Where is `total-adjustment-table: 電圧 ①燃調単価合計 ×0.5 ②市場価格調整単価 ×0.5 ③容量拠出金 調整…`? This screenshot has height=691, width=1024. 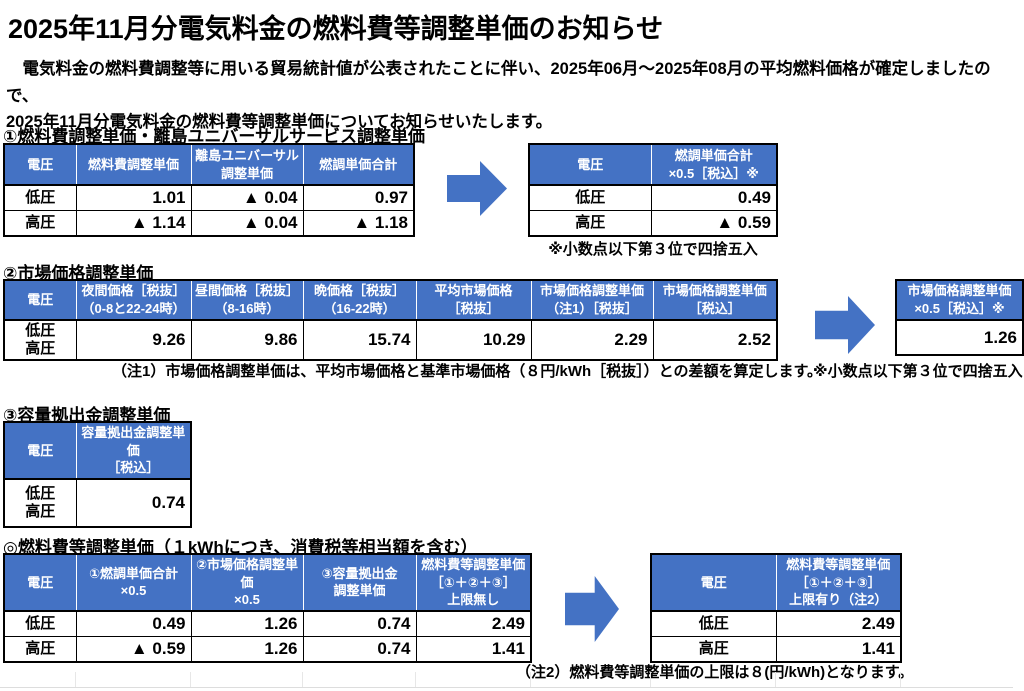 total-adjustment-table: 電圧 ①燃調単価合計 ×0.5 ②市場価格調整単価 ×0.5 ③容量拠出金 調整… is located at coordinates (267, 608).